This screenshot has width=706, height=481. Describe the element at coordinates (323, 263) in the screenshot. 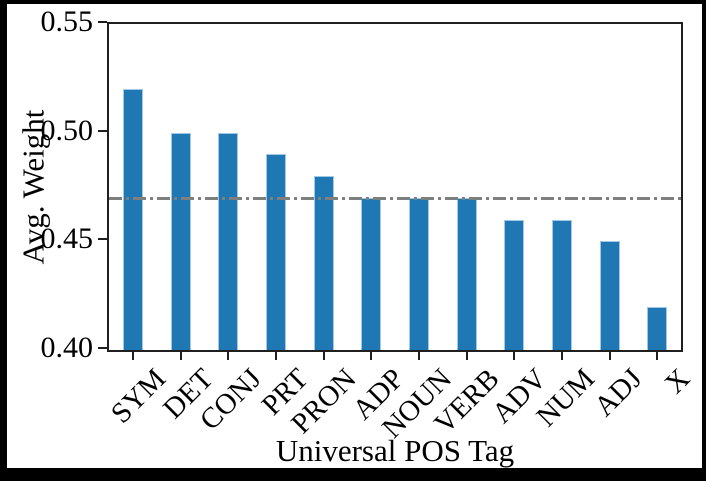

I see `bar-PRON` at that location.